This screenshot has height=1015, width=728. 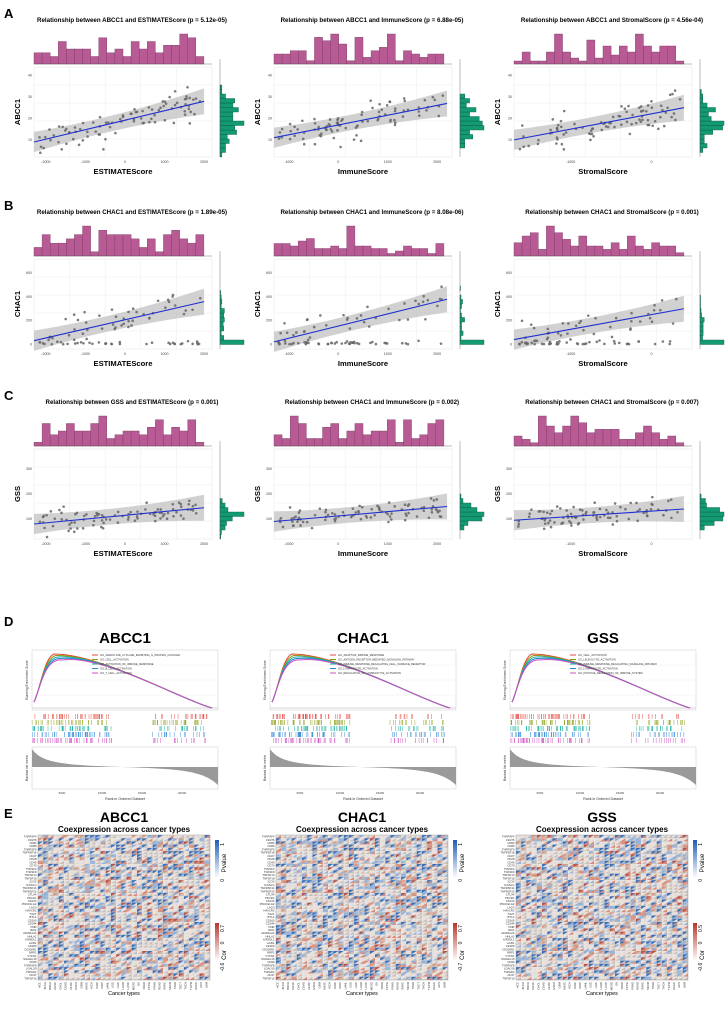 What do you see at coordinates (62, 793) in the screenshot?
I see `x-tick-label: 5000` at bounding box center [62, 793].